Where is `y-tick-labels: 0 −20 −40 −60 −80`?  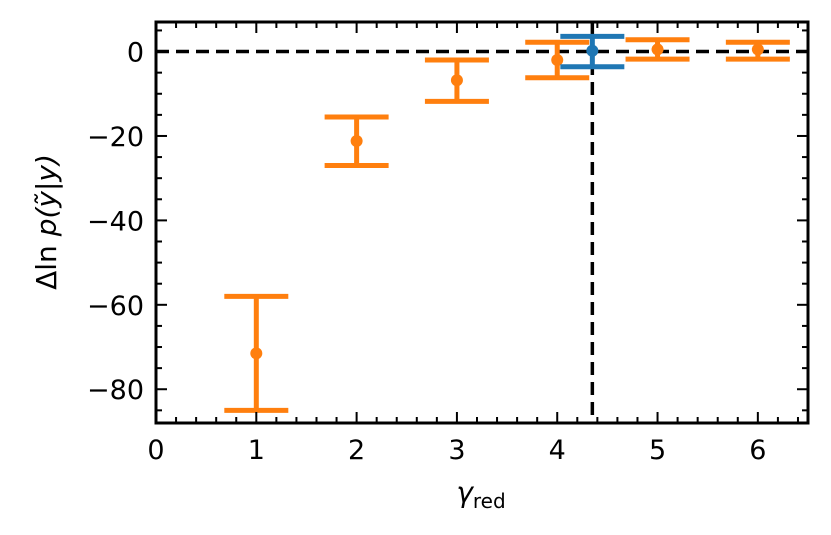 y-tick-labels: 0 −20 −40 −60 −80 is located at coordinates (115, 222).